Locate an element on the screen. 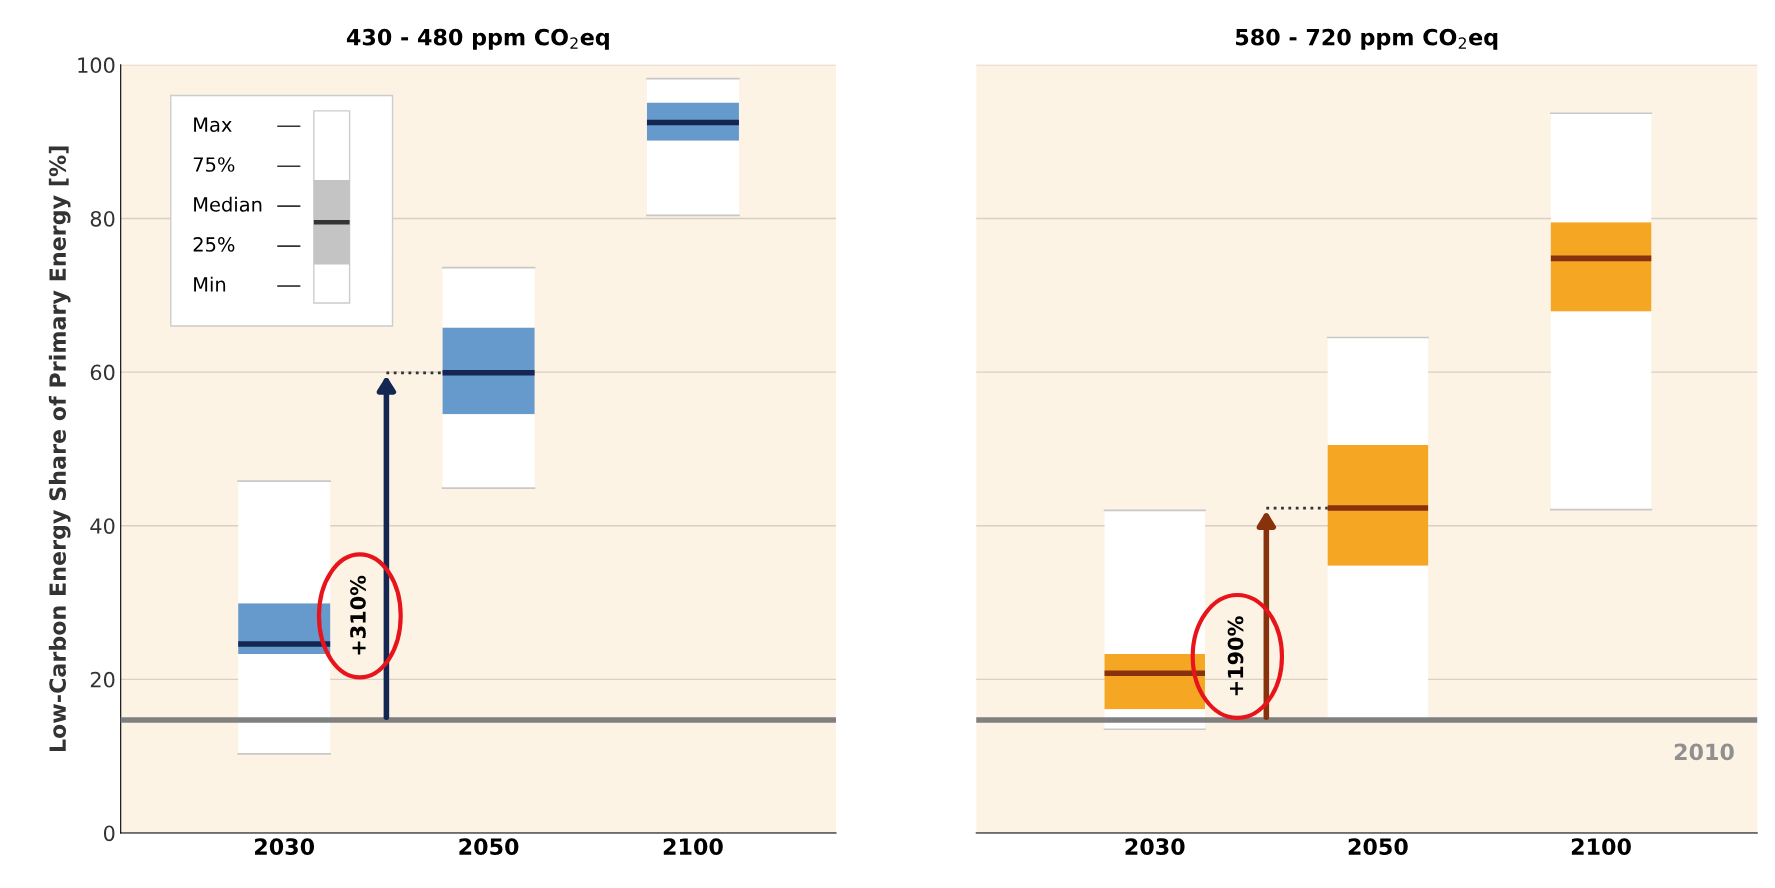 Image resolution: width=1775 pixels, height=888 pixels. y-tick-label: 0 is located at coordinates (109, 833).